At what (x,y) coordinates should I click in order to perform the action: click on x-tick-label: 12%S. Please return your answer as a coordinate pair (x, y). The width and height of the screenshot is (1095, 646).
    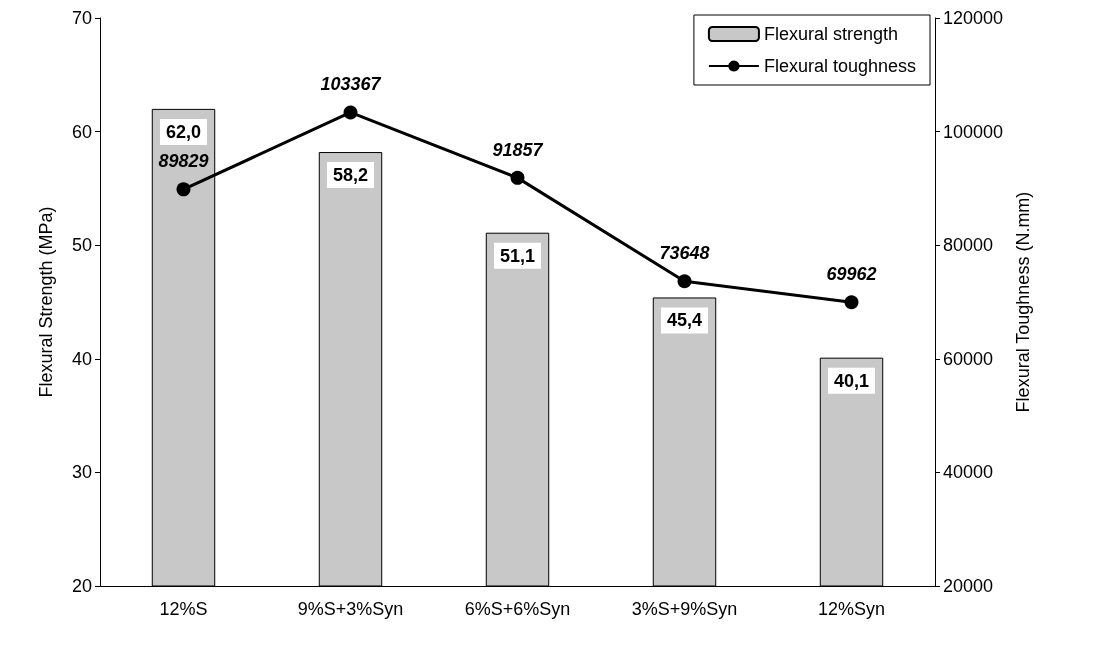
    Looking at the image, I should click on (183, 609).